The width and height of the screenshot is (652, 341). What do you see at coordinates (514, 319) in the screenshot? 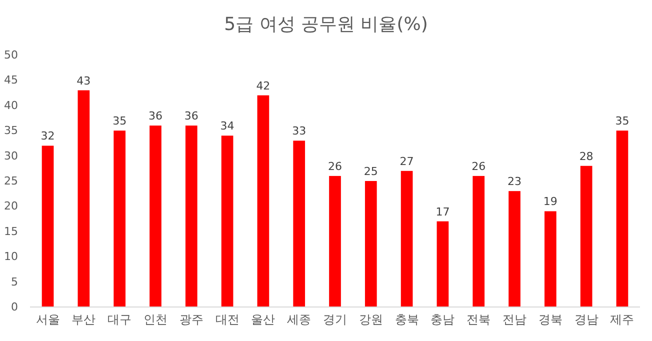
I see `x-tick-label: 전남` at bounding box center [514, 319].